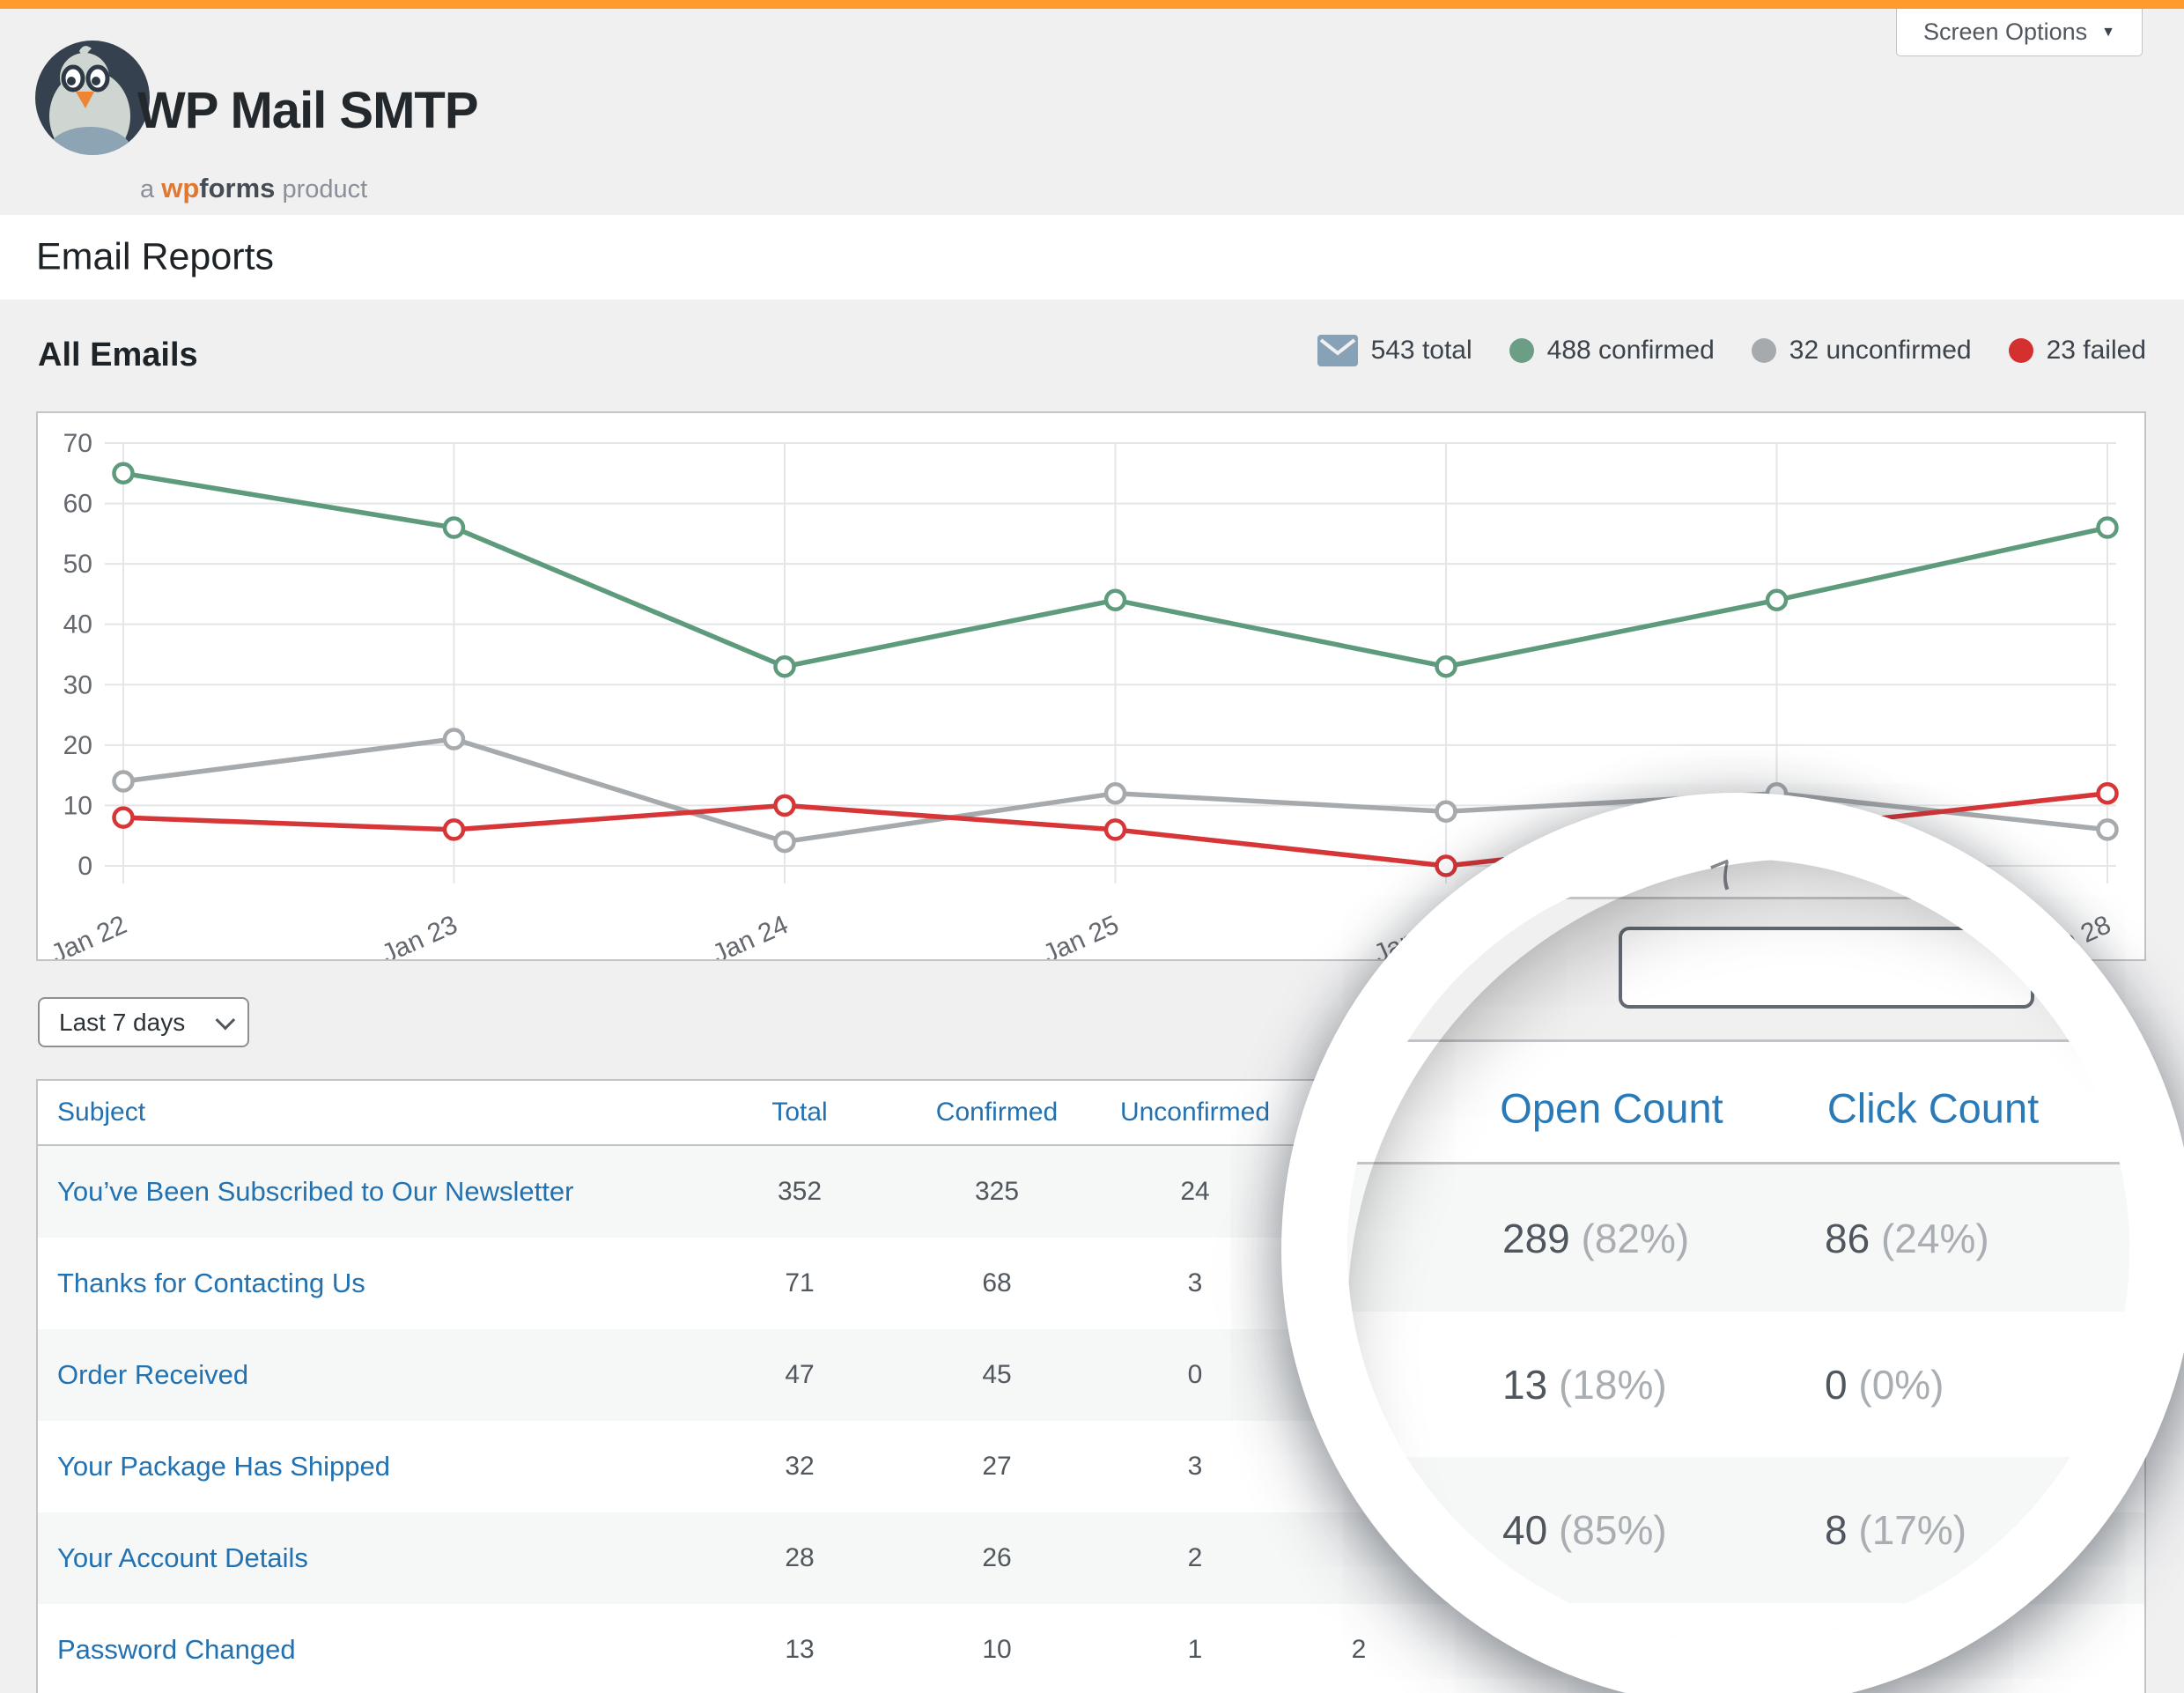 The width and height of the screenshot is (2184, 1693). Describe the element at coordinates (1826, 968) in the screenshot. I see `search-input-magnified` at that location.